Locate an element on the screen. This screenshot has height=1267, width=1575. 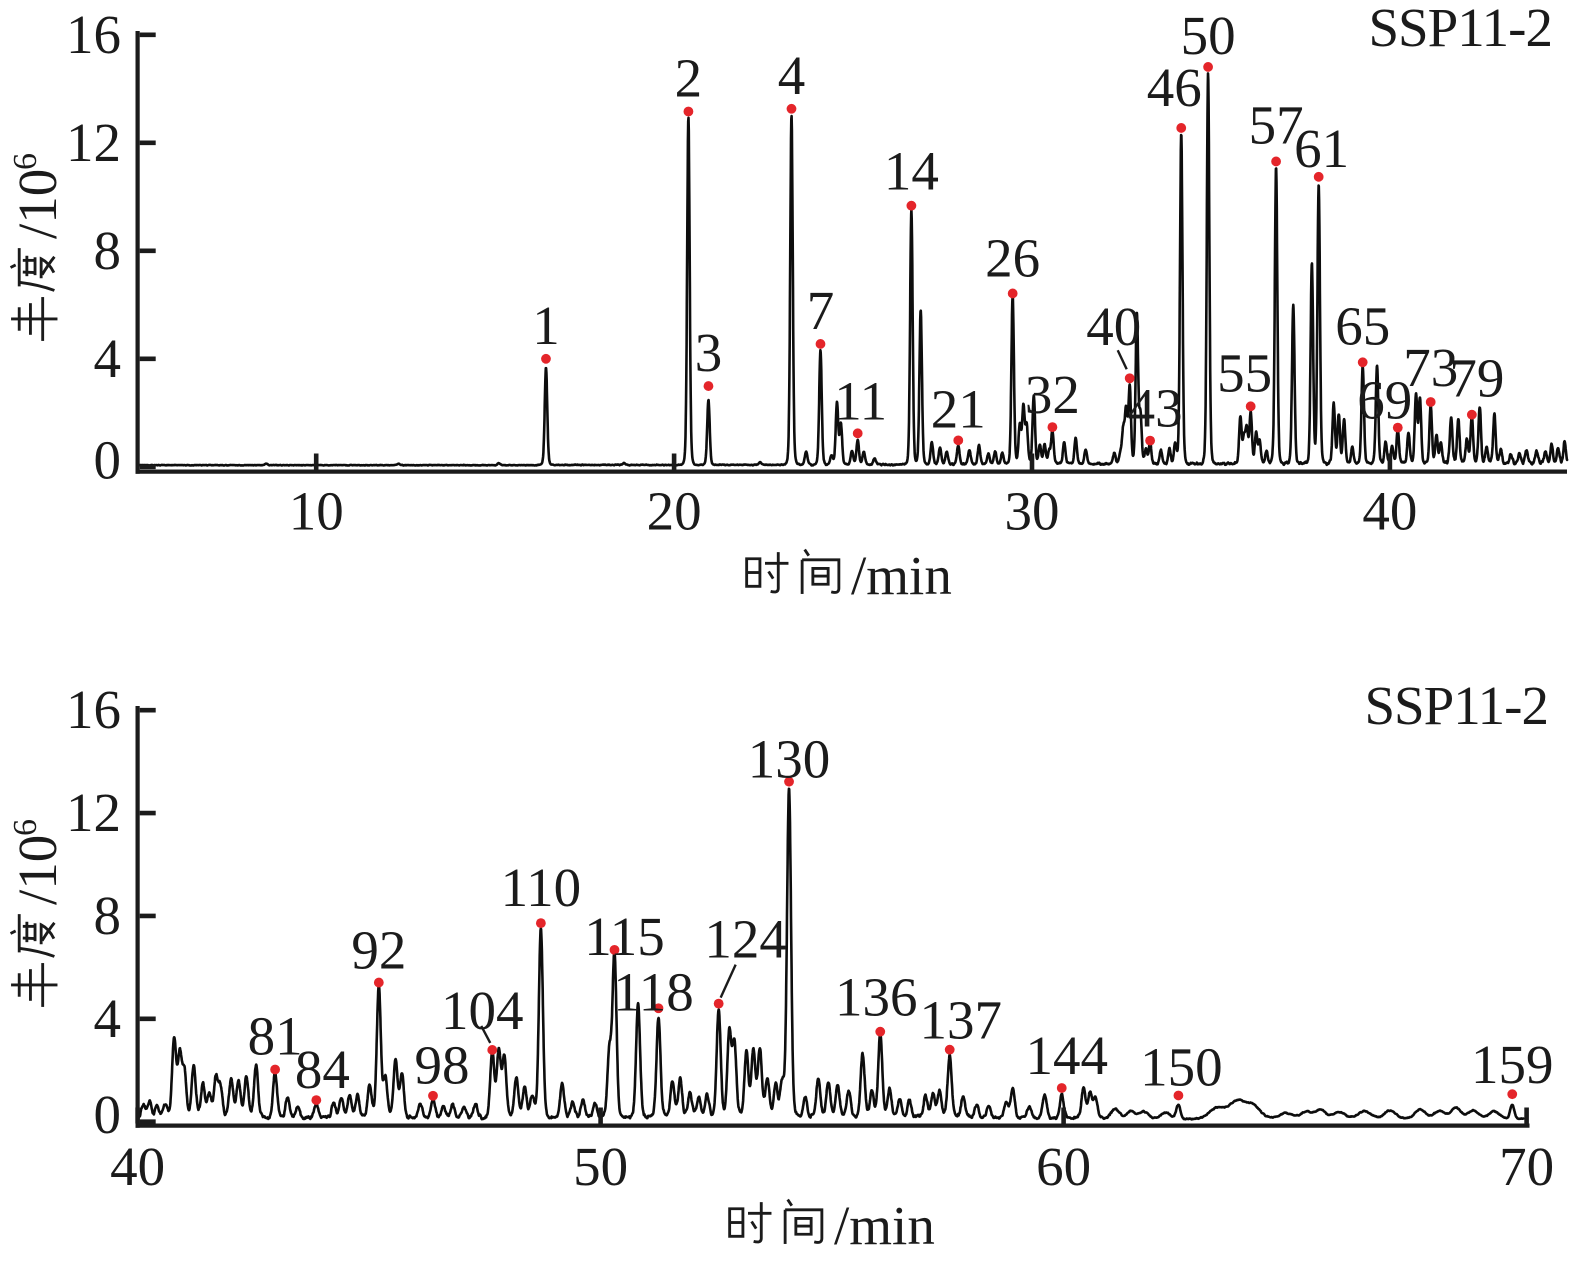
peak-label: 26 is located at coordinates (1012, 257).